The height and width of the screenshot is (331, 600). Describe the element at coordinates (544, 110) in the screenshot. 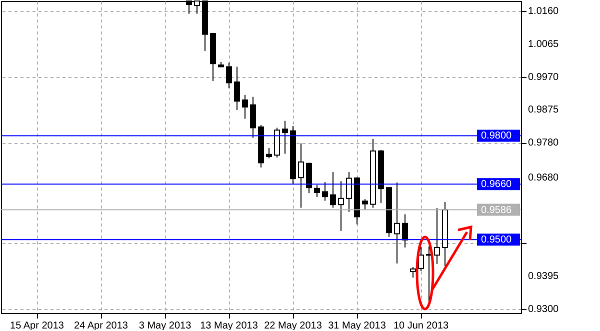

I see `y-tick-label: 0.9875` at that location.